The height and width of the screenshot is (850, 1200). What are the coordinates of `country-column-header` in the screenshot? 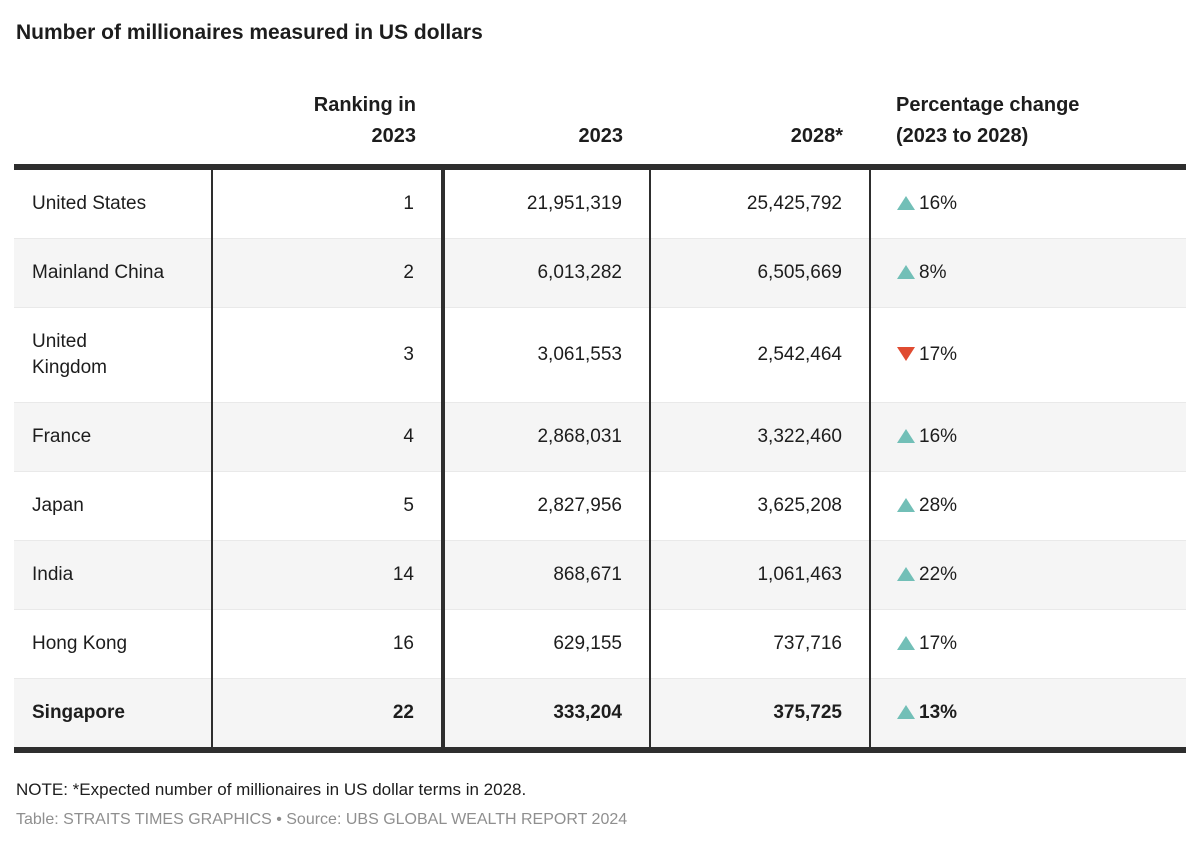 It's located at (113, 130).